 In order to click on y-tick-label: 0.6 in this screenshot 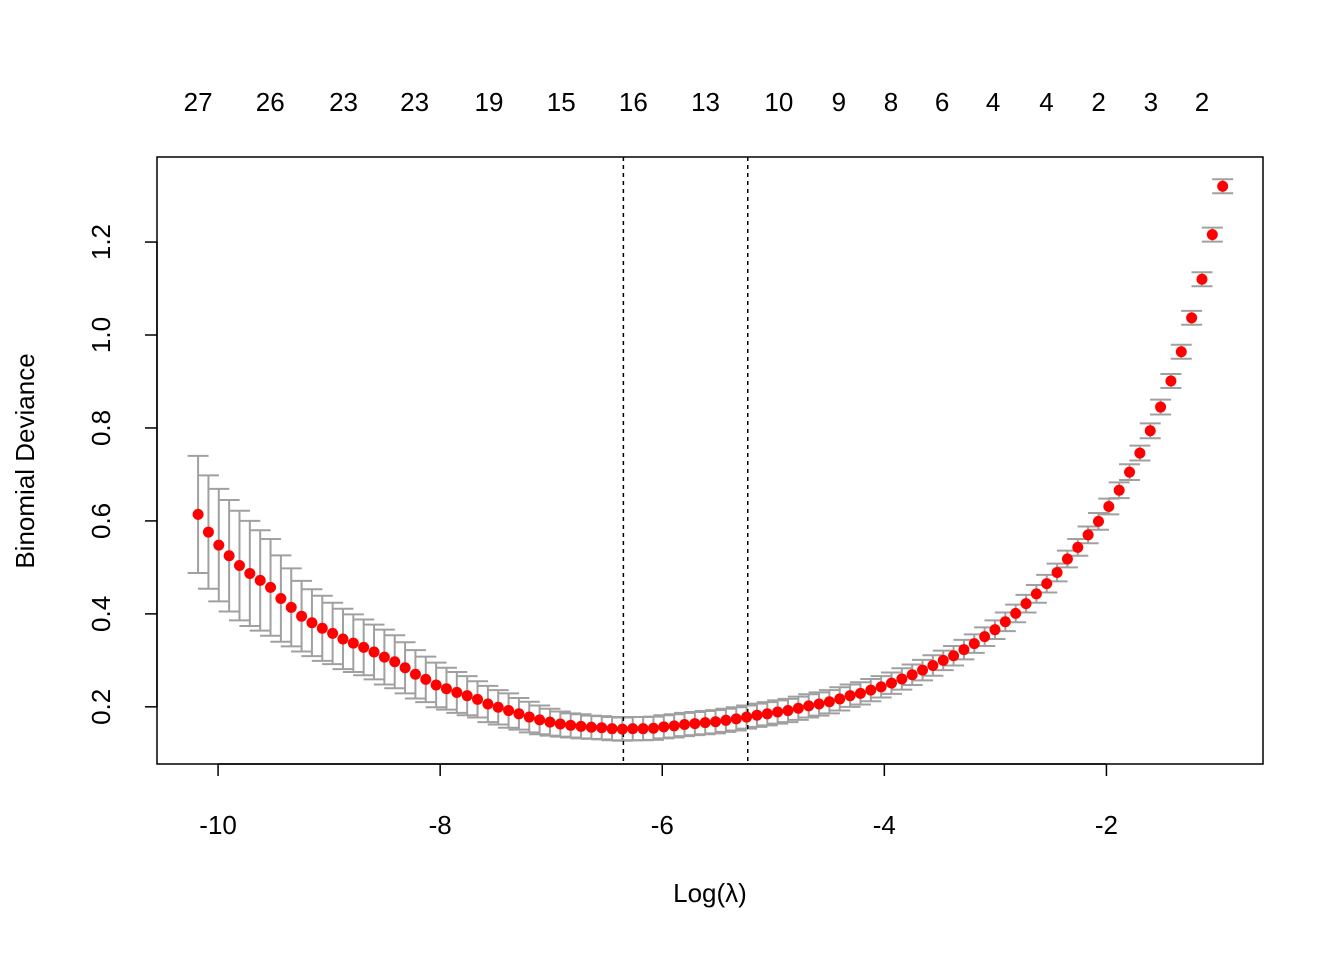, I will do `click(101, 521)`.